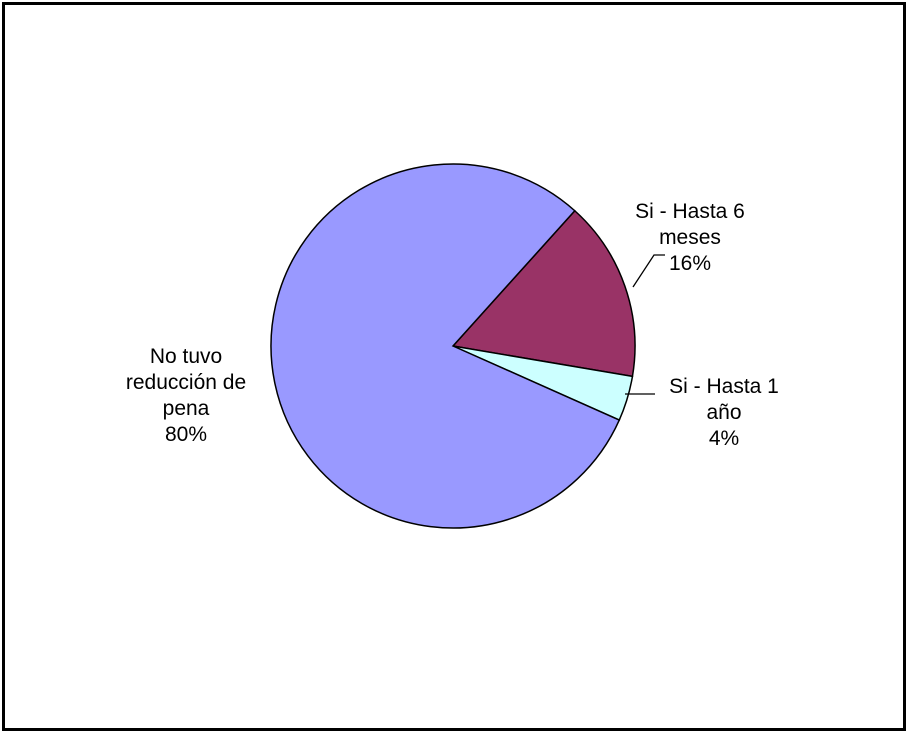  I want to click on slice-label-0: Si - Hasta 6 meses 16%, so click(690, 237).